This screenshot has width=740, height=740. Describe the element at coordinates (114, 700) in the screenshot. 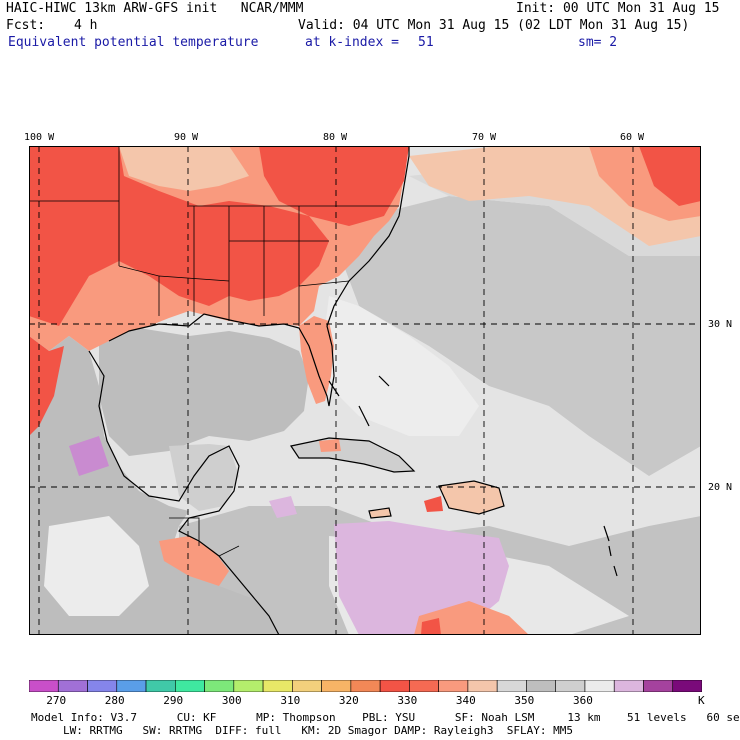

I see `colorbar-label: 280` at that location.